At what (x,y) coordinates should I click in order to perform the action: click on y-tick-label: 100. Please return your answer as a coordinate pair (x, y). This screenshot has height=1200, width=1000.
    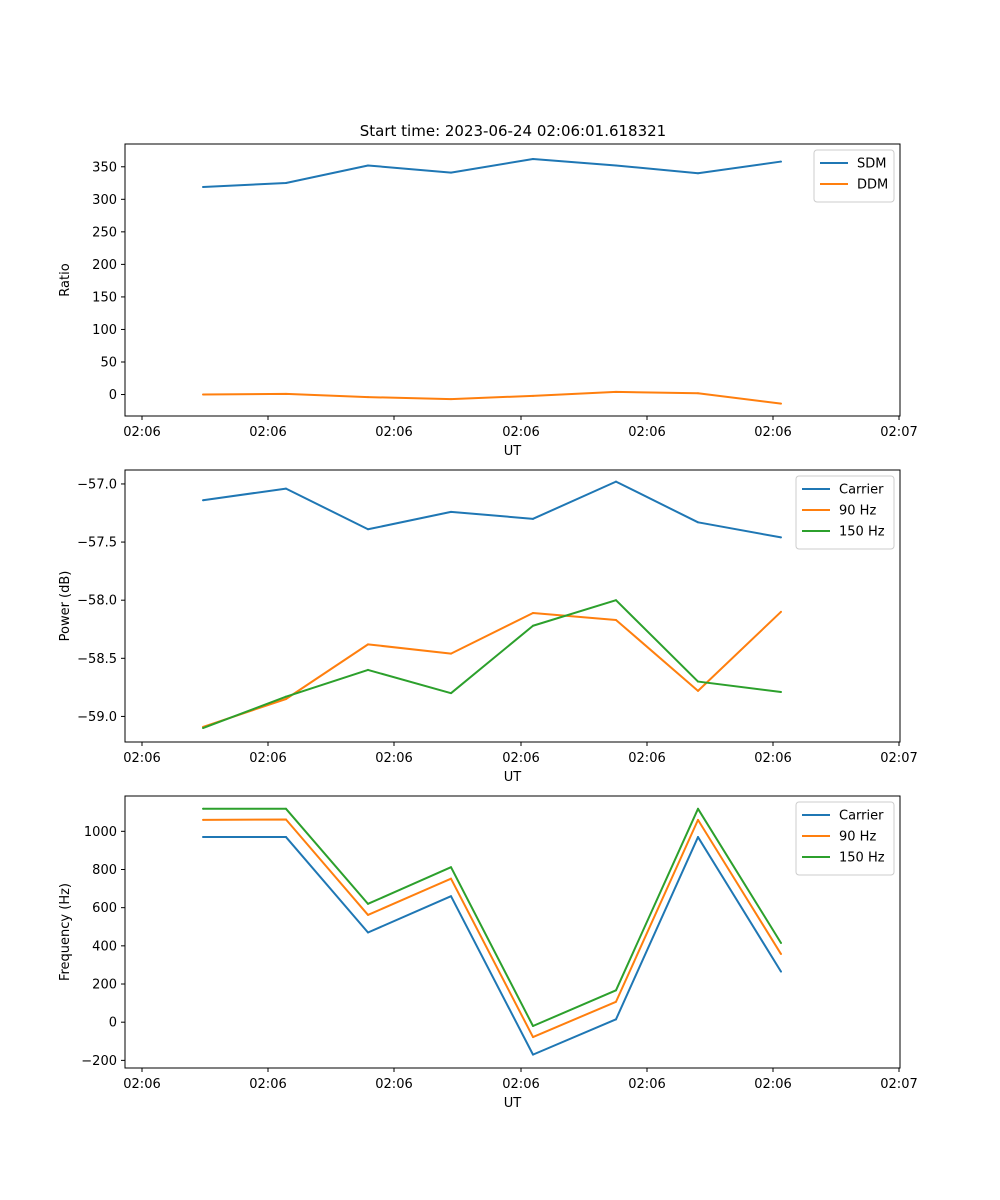
    Looking at the image, I should click on (104, 330).